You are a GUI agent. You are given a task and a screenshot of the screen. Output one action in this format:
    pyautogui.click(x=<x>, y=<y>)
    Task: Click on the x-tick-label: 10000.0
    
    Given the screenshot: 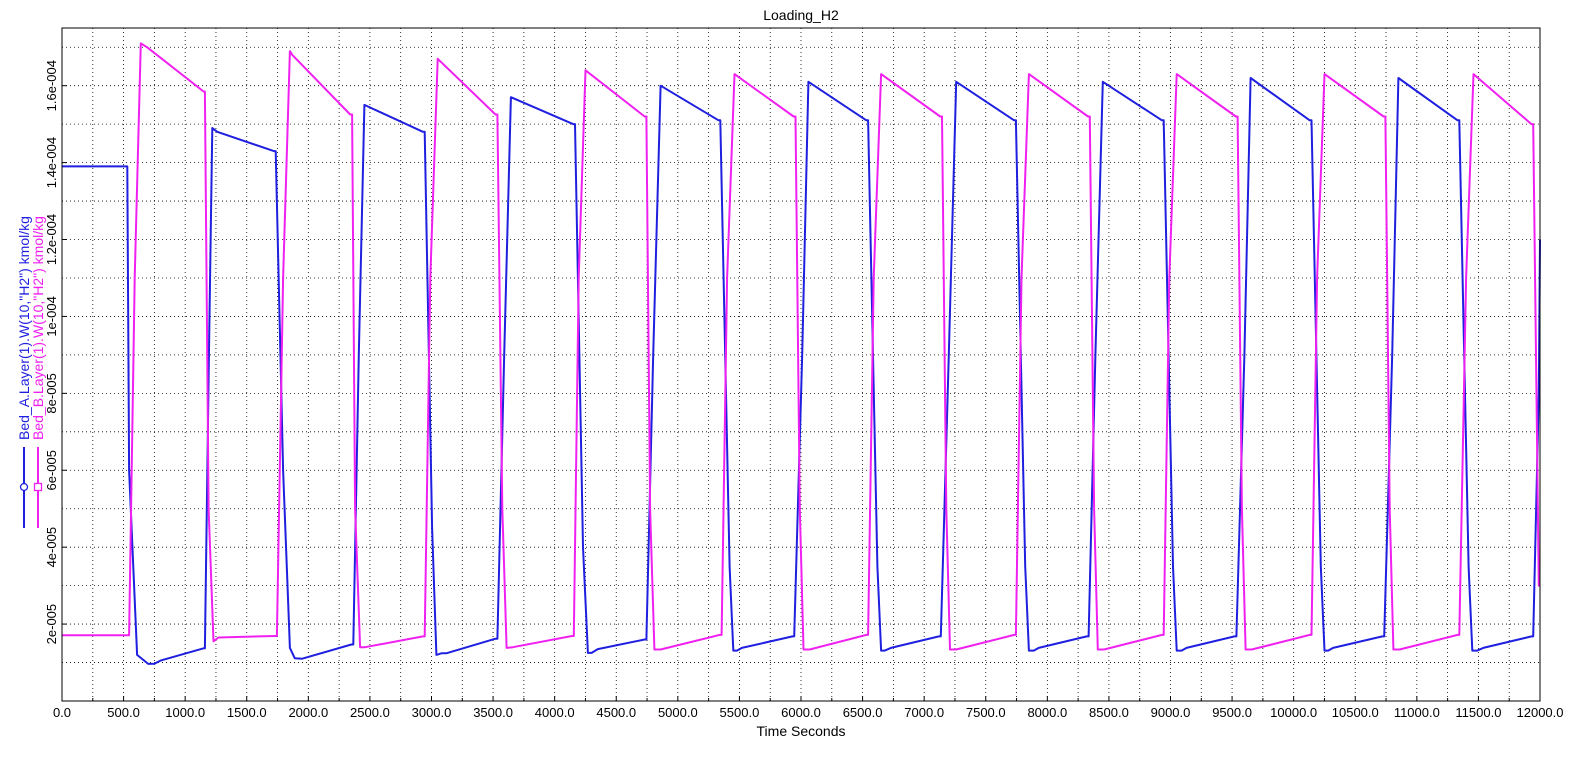 What is the action you would take?
    pyautogui.click(x=1293, y=712)
    